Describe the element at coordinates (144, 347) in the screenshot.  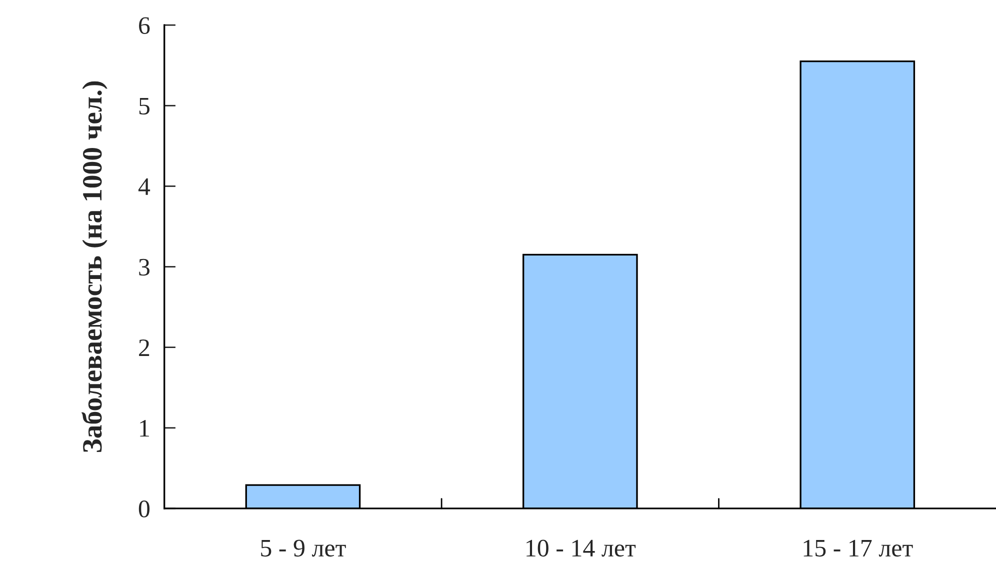
I see `y-tick-label: 2` at that location.